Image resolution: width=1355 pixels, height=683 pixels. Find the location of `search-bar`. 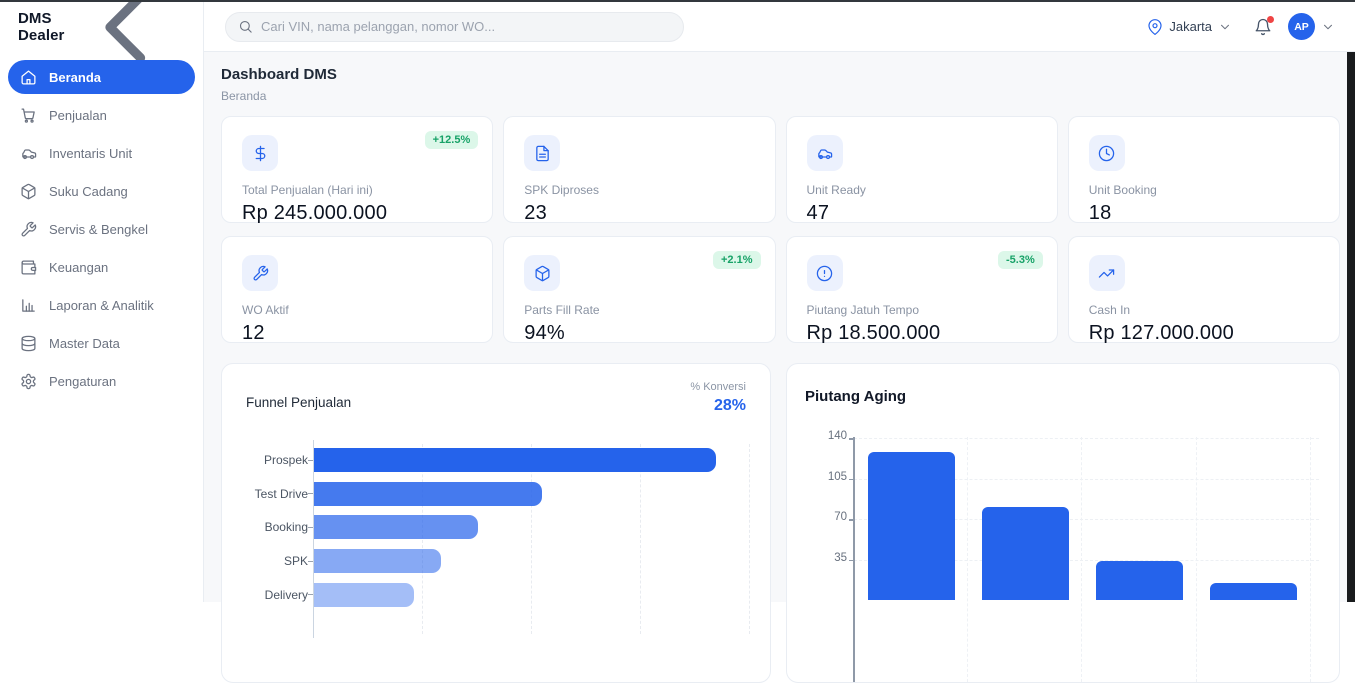

search-bar is located at coordinates (454, 27).